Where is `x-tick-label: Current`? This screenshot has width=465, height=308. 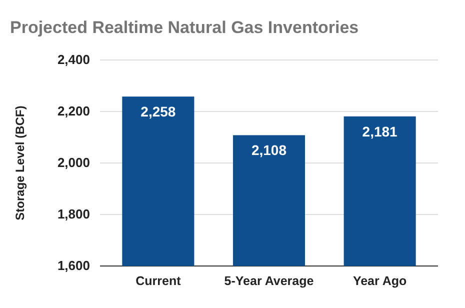 x-tick-label: Current is located at coordinates (159, 281).